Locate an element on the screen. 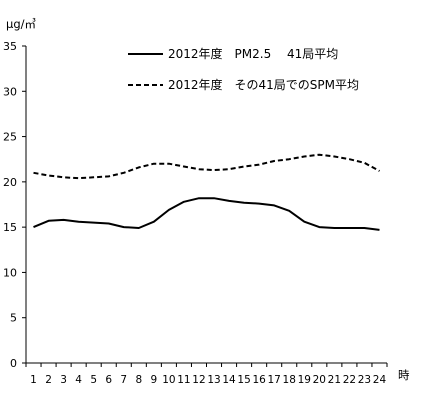  x-tick-label: 13 is located at coordinates (213, 380).